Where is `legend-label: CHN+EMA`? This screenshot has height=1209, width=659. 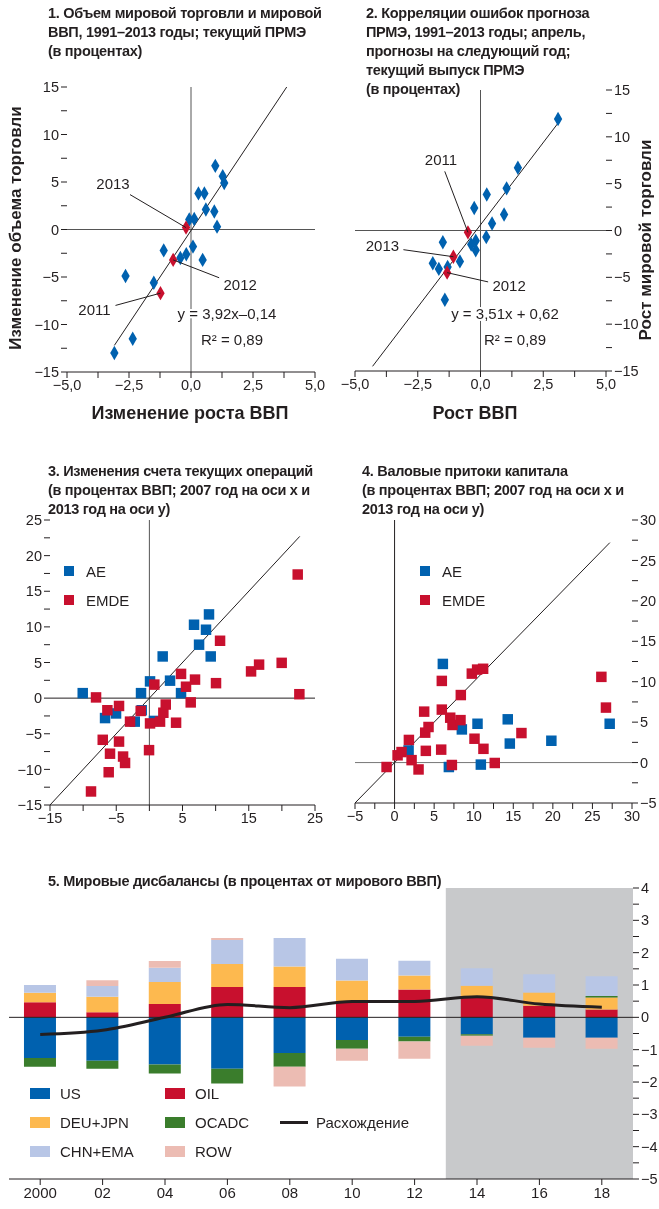
legend-label: CHN+EMA is located at coordinates (97, 1151).